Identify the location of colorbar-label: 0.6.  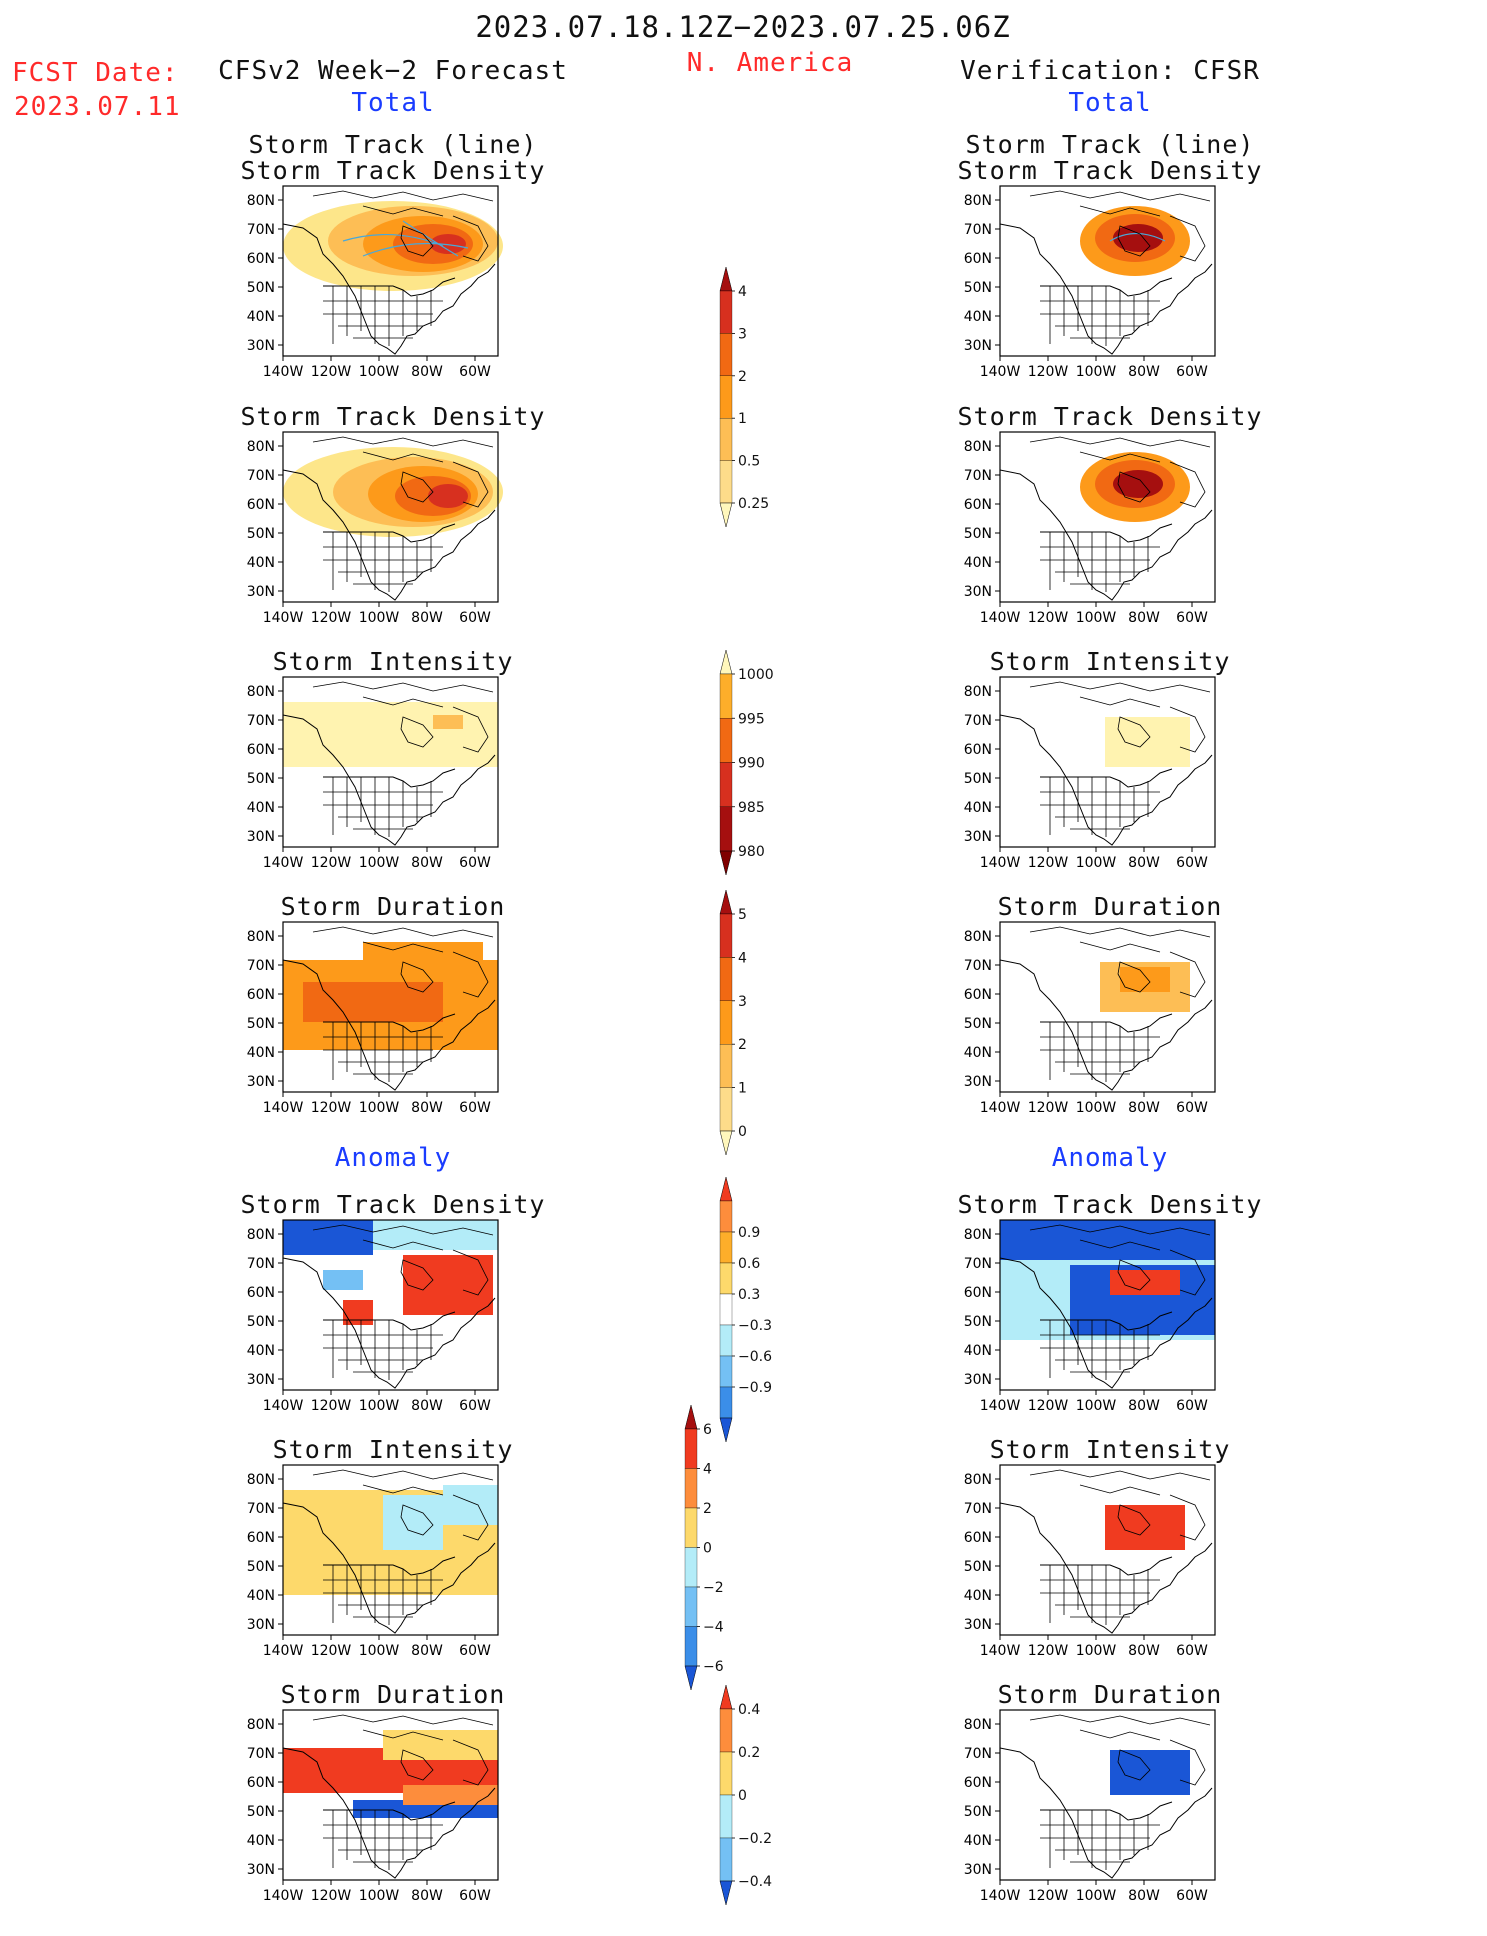
(749, 1264).